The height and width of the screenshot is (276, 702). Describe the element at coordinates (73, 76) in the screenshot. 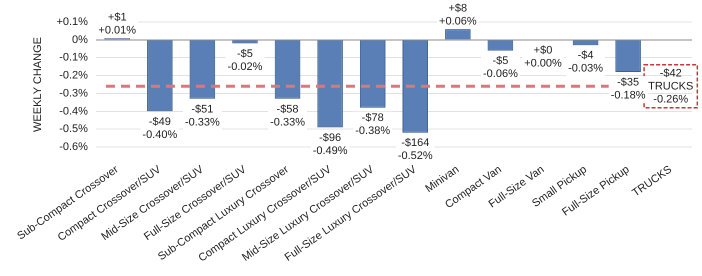

I see `y-tick-label: -0.2%` at that location.